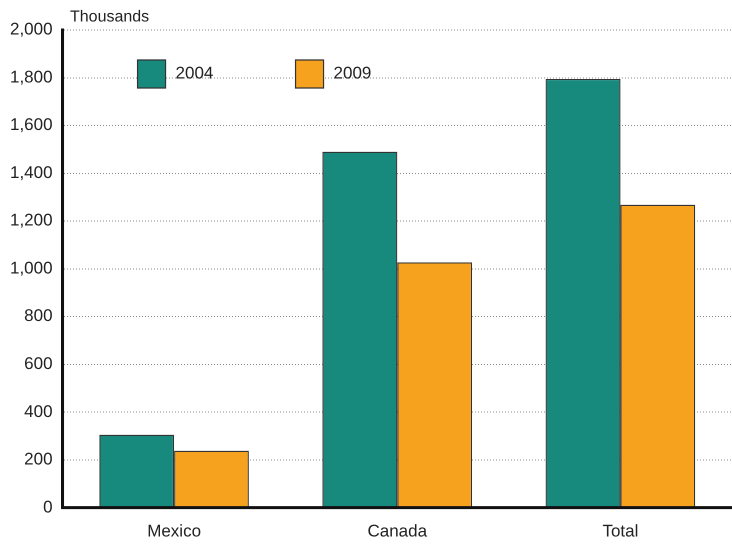  Describe the element at coordinates (31, 220) in the screenshot. I see `y-tick-label: 1,200` at that location.